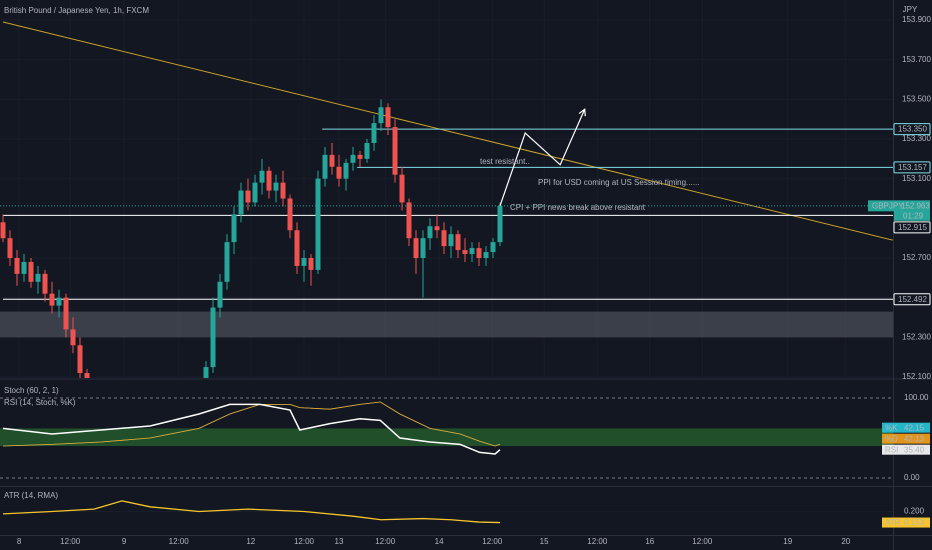 This screenshot has height=550, width=932. I want to click on y-tick-label: 152.300, so click(916, 336).